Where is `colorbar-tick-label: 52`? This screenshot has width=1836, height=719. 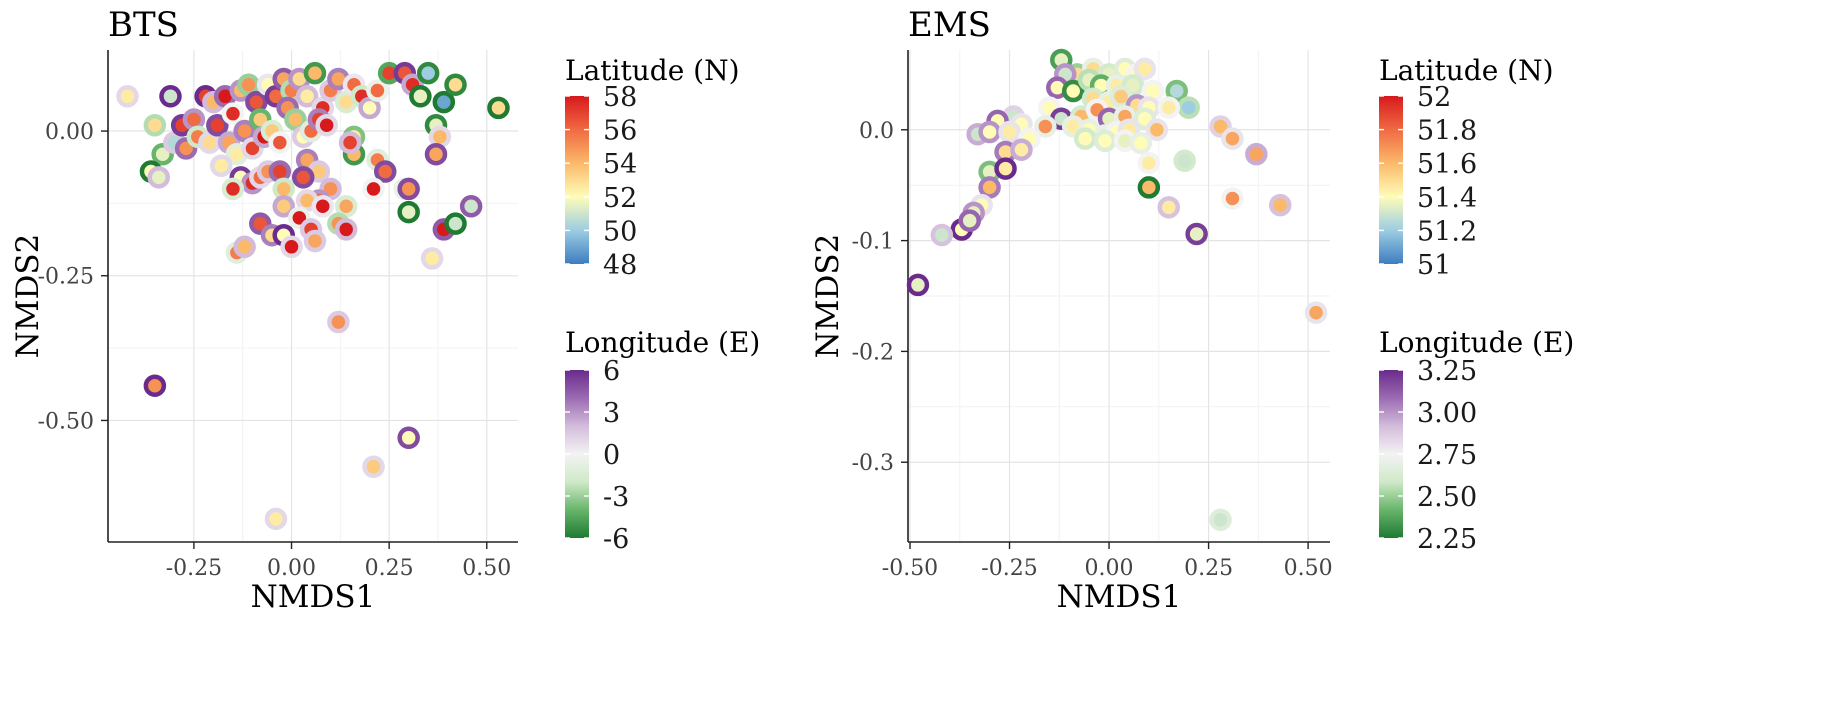
colorbar-tick-label: 52 is located at coordinates (1434, 97).